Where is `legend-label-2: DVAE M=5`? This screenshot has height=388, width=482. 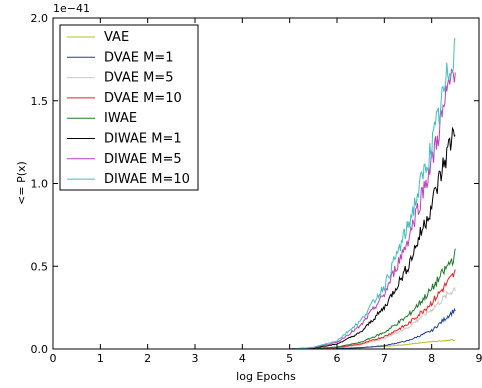
legend-label-2: DVAE M=5 is located at coordinates (138, 78).